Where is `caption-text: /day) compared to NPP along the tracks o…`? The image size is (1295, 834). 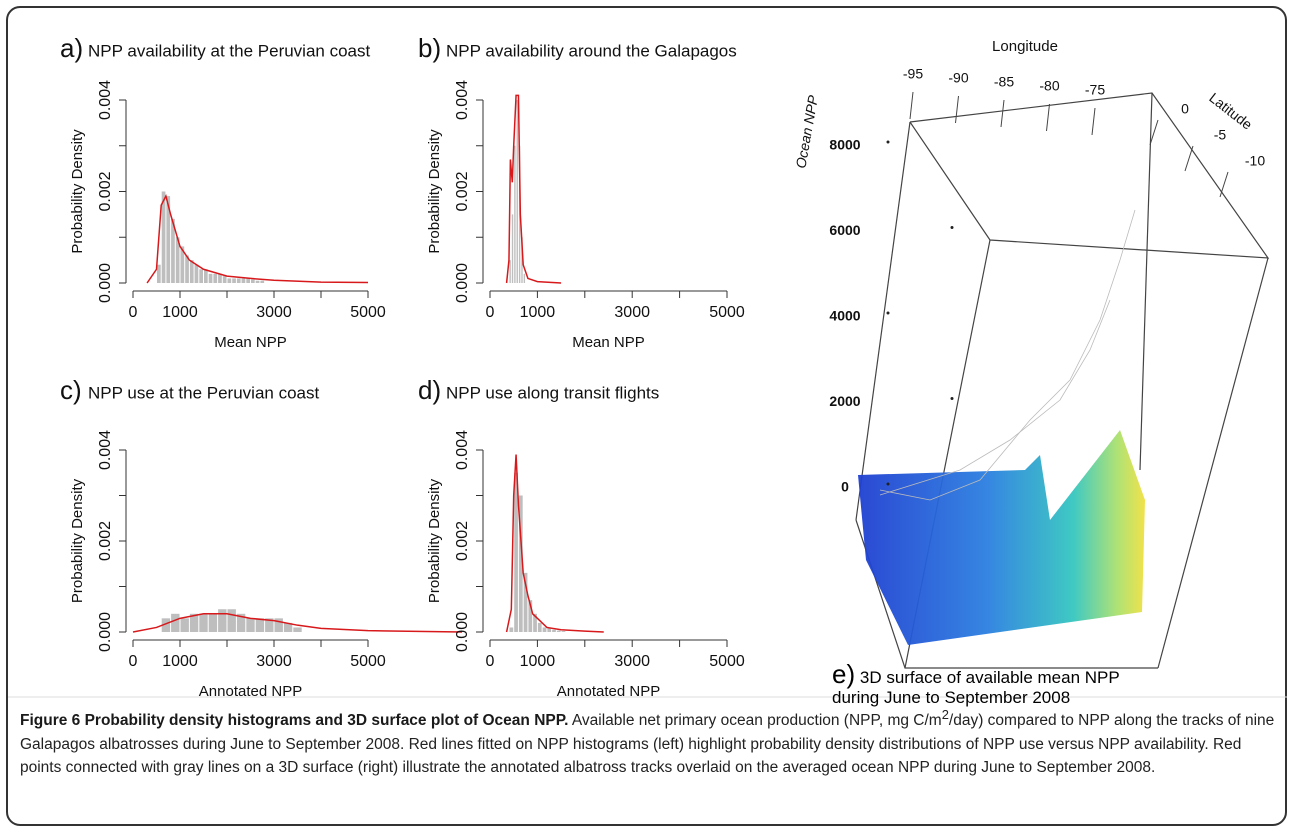
caption-text: /day) compared to NPP along the tracks o… is located at coordinates (647, 744).